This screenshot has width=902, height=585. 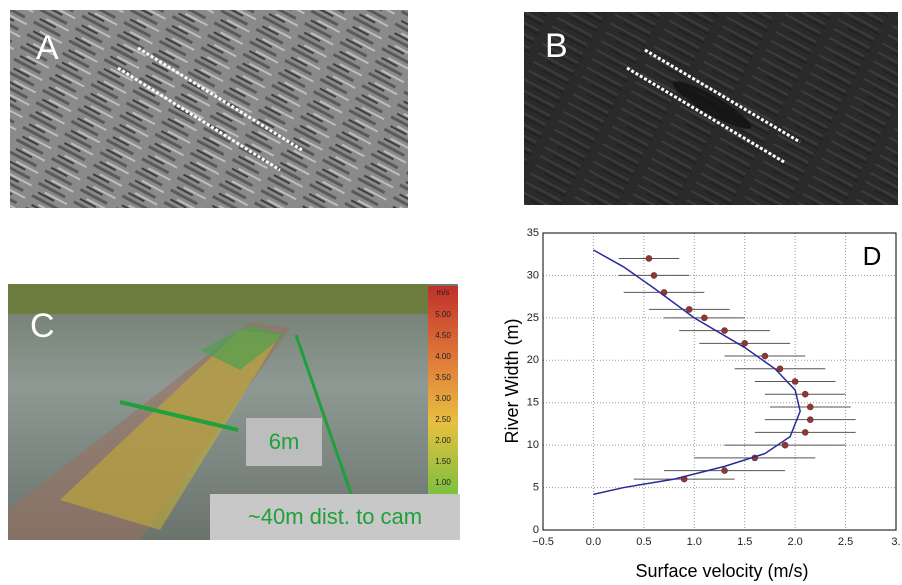 I want to click on colorbar-label: 3.00, so click(x=443, y=398).